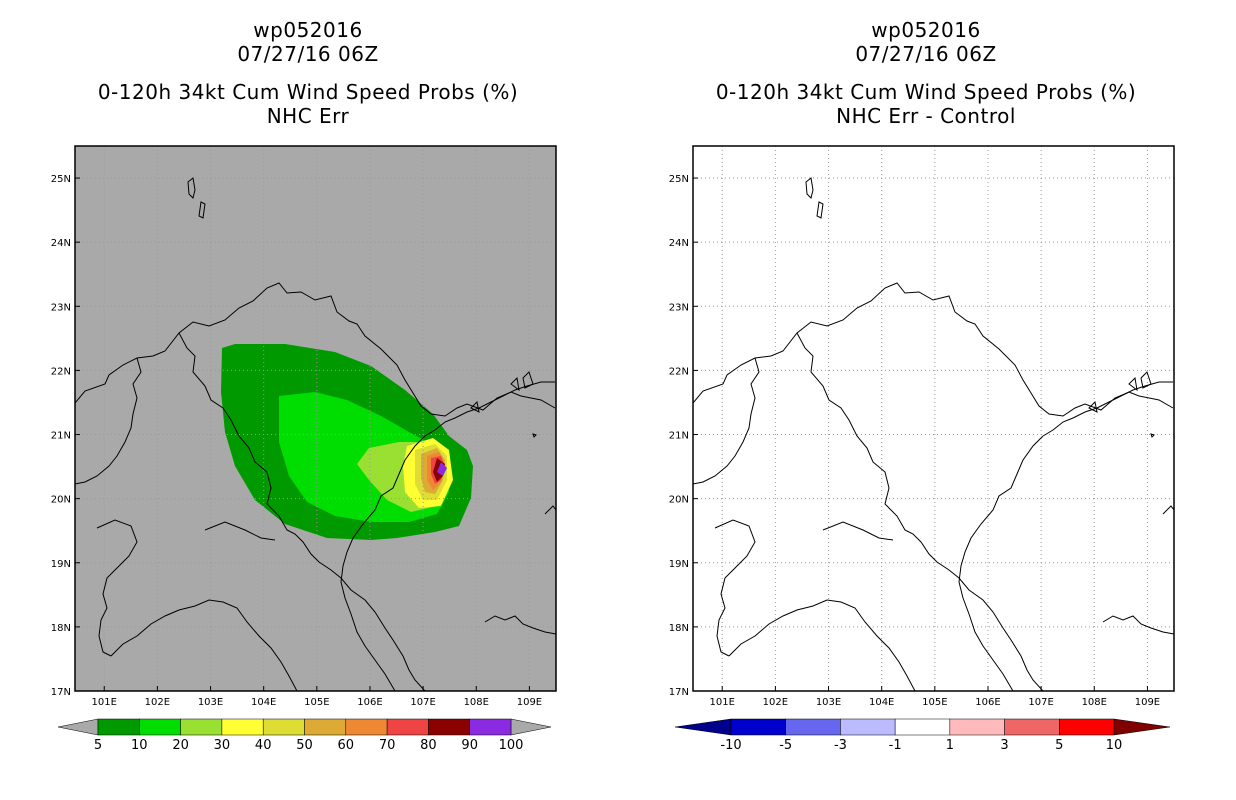 The width and height of the screenshot is (1236, 800). Describe the element at coordinates (61, 436) in the screenshot. I see `left-lat-label-21N: 21N` at that location.